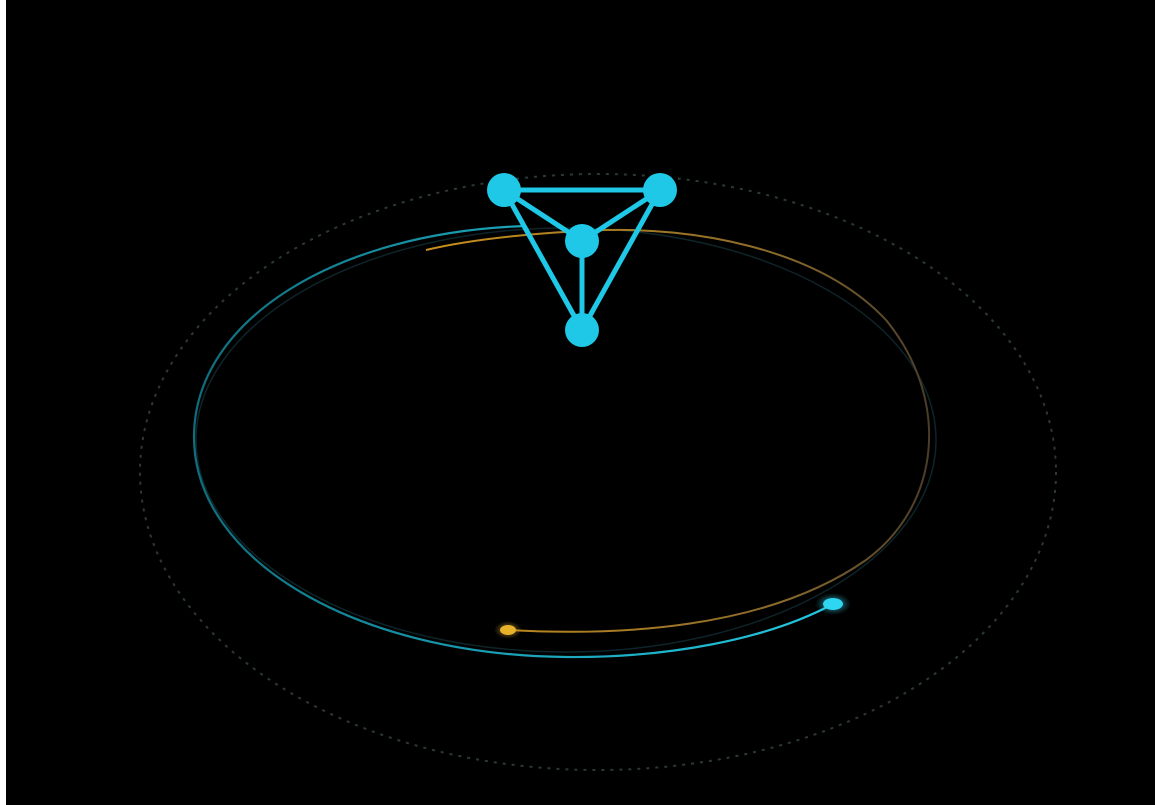 This screenshot has height=805, width=1155. What do you see at coordinates (582, 260) in the screenshot?
I see `network-graph-icon` at bounding box center [582, 260].